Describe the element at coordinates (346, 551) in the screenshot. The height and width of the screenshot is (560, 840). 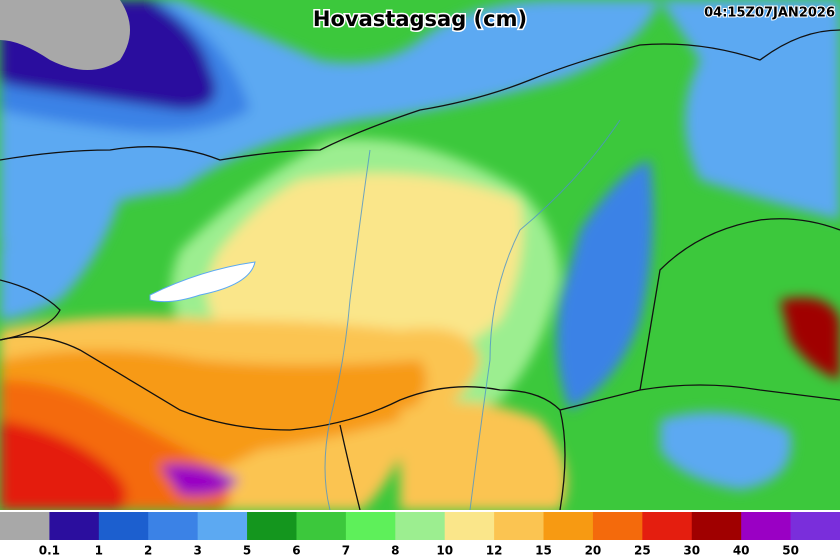
I see `legend-label: 7` at that location.